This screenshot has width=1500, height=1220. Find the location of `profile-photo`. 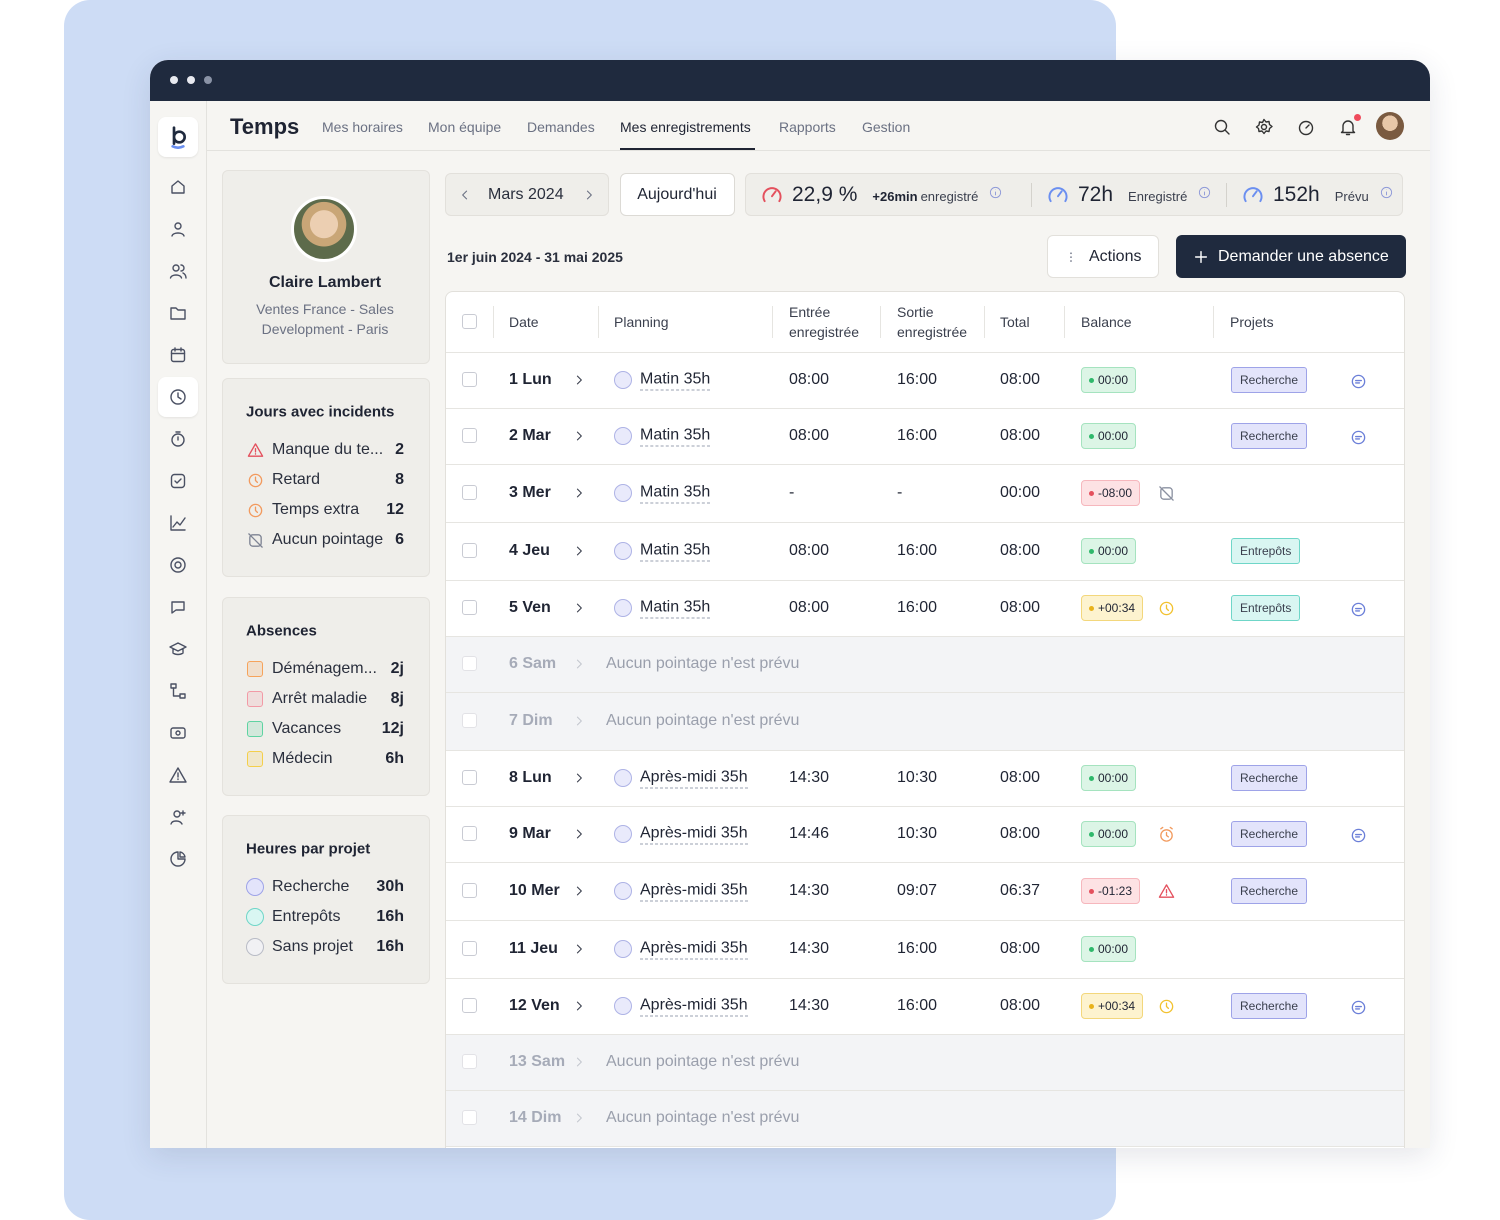

profile-photo is located at coordinates (324, 229).